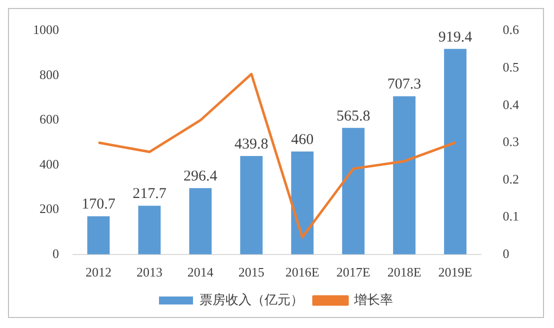 This screenshot has height=328, width=554. I want to click on x-tick-label: 2017E, so click(353, 272).